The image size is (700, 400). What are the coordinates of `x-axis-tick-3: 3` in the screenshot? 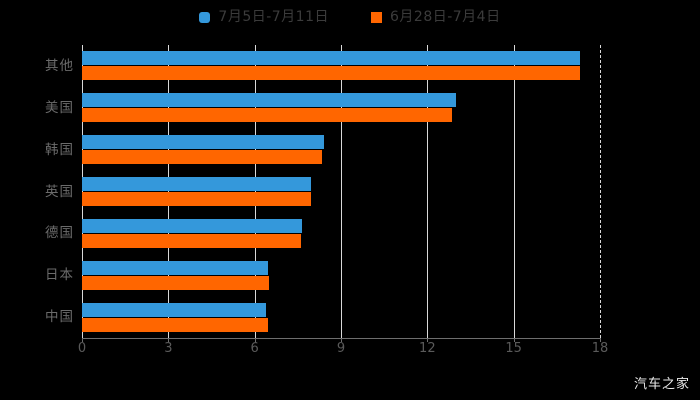 It's located at (168, 348).